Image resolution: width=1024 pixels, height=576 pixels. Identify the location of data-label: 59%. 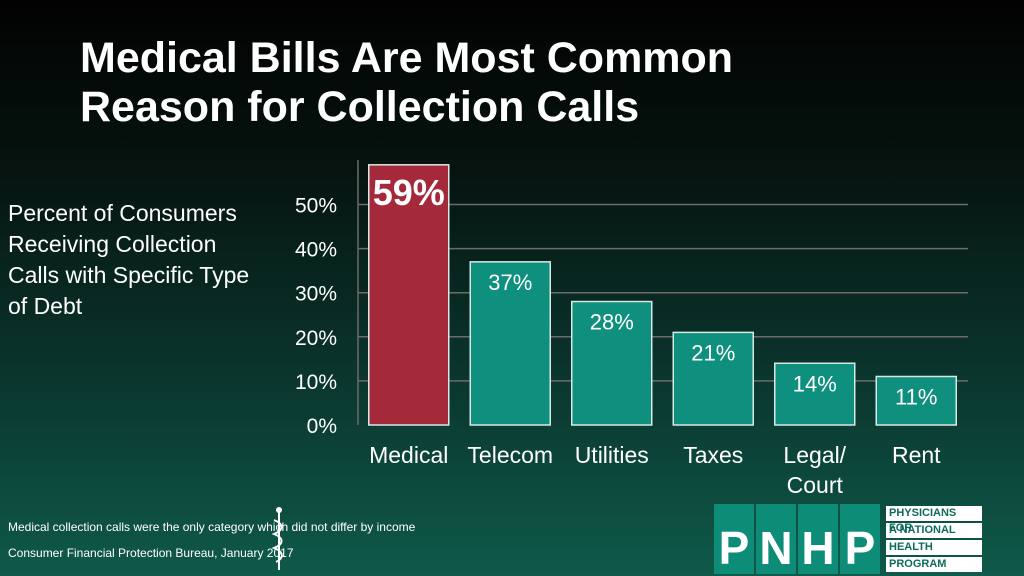
(409, 192).